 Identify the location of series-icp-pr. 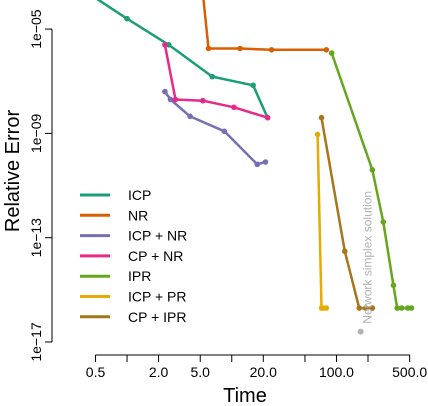
(322, 221).